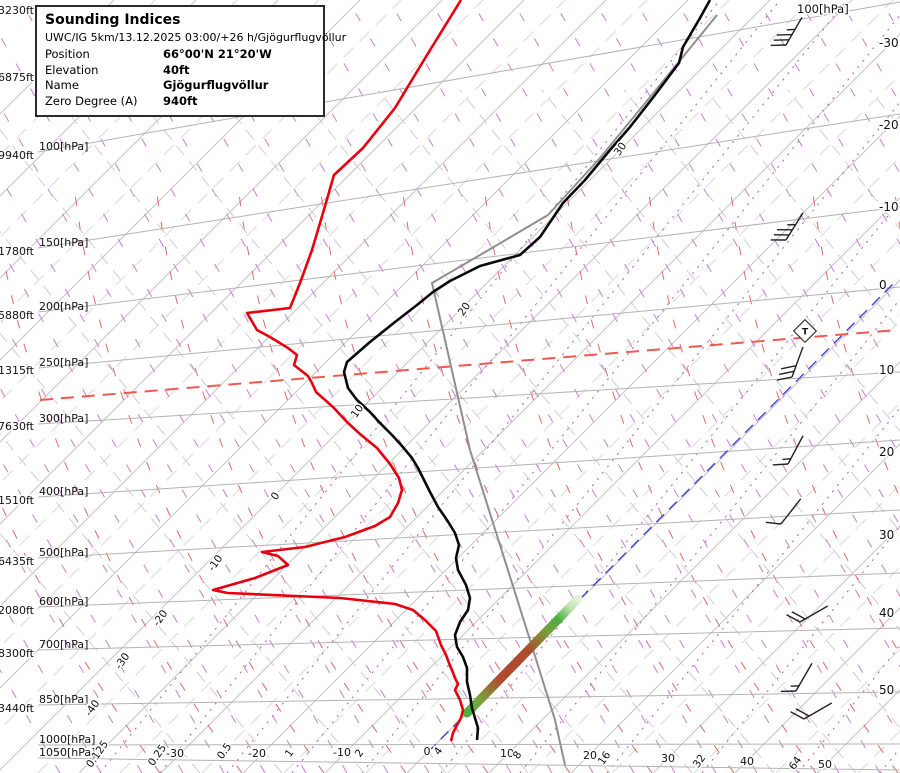 This screenshot has height=773, width=900. I want to click on right-temp-label: 20, so click(886, 452).